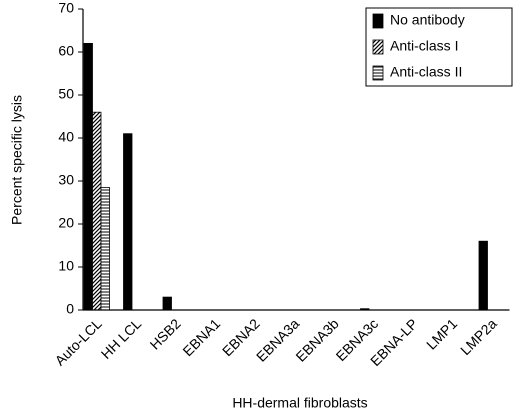 This screenshot has height=417, width=520. What do you see at coordinates (66, 8) in the screenshot?
I see `y-tick-label: 70` at bounding box center [66, 8].